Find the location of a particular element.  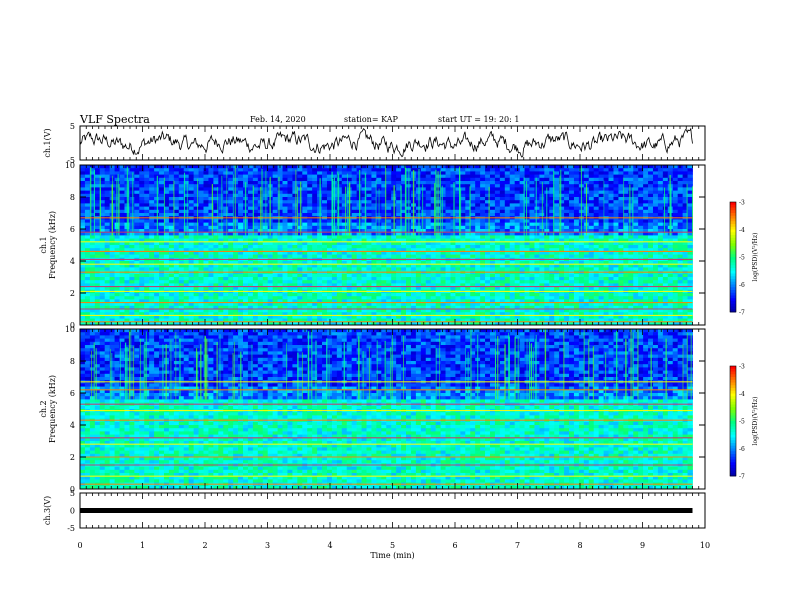

x-tick-label: 7 is located at coordinates (517, 545).